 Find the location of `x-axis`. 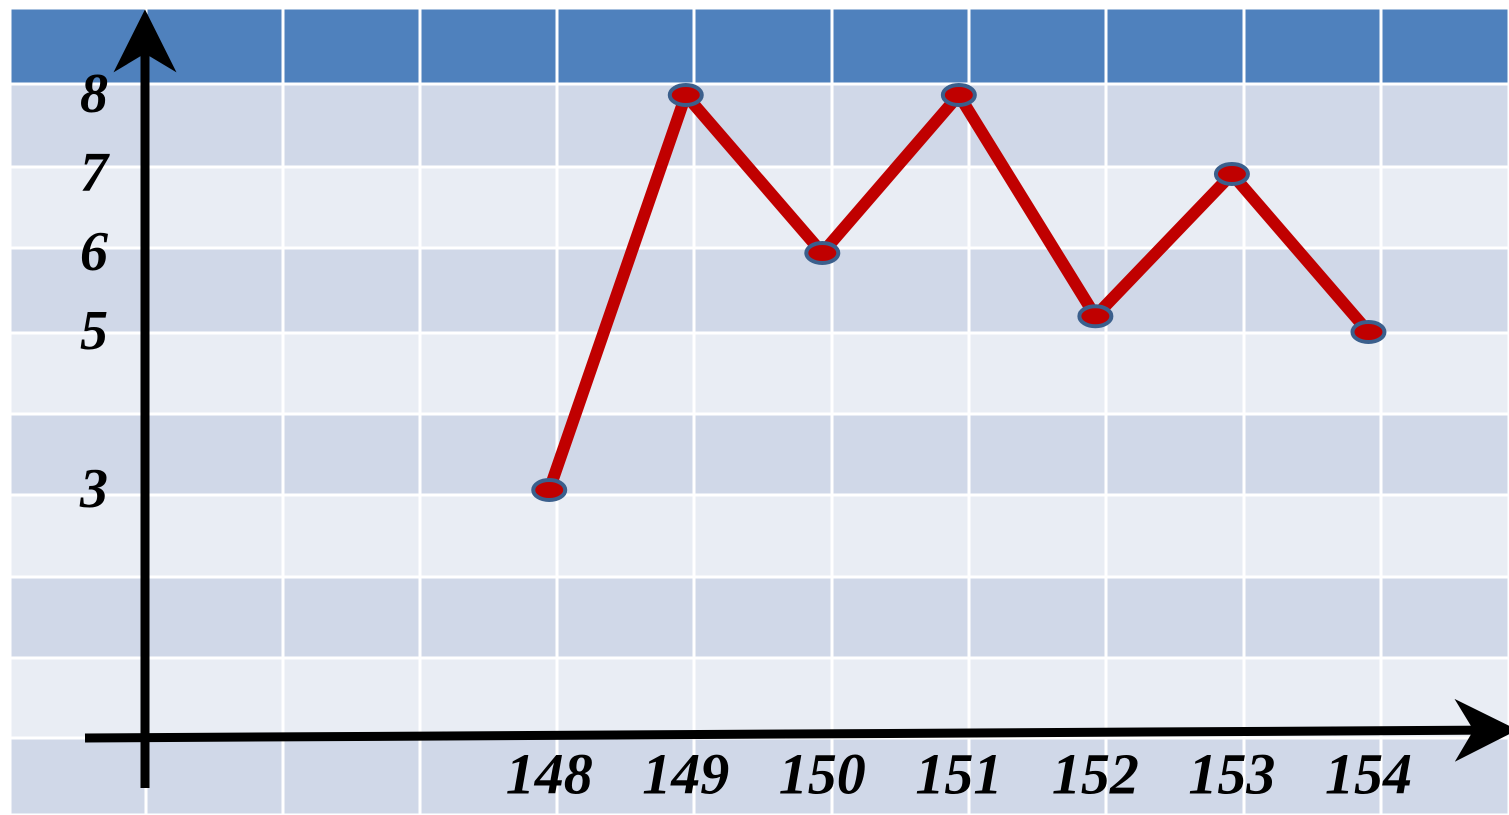

x-axis is located at coordinates (796, 730).